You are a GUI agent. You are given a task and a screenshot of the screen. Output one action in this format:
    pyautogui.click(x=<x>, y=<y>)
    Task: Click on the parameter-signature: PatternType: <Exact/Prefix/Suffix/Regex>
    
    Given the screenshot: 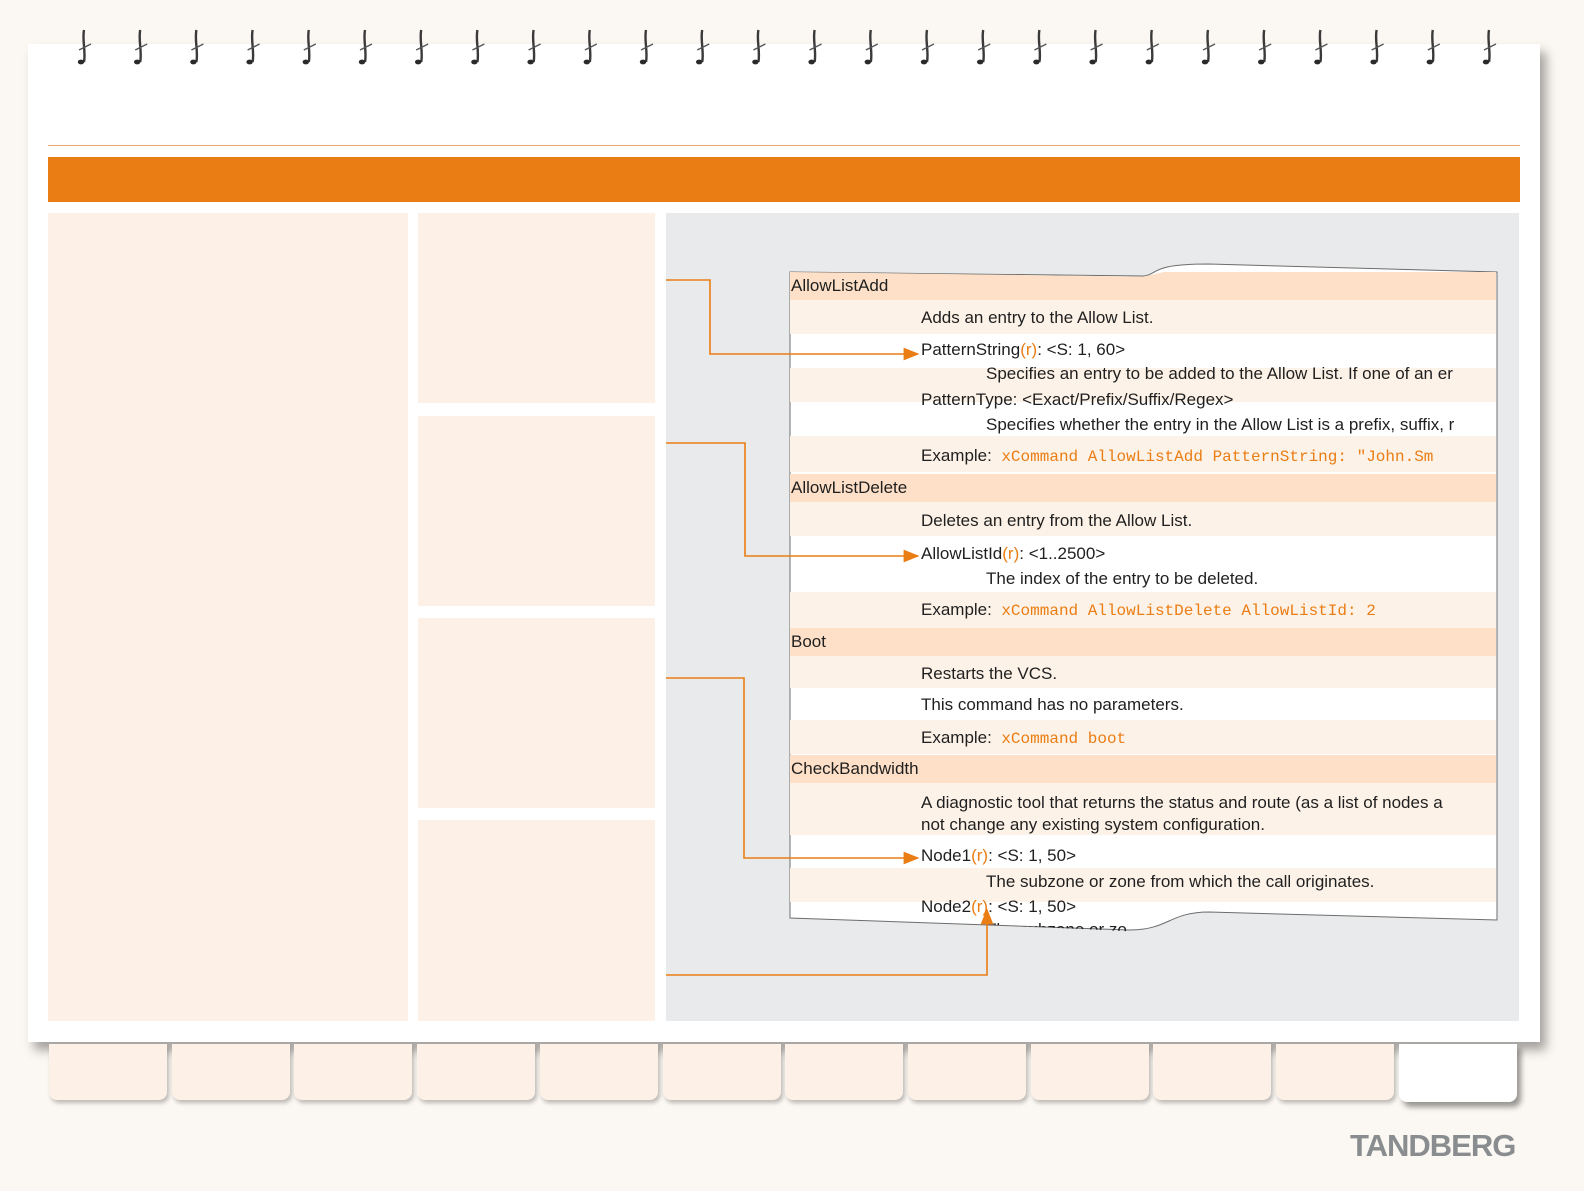 What is the action you would take?
    pyautogui.click(x=1077, y=399)
    